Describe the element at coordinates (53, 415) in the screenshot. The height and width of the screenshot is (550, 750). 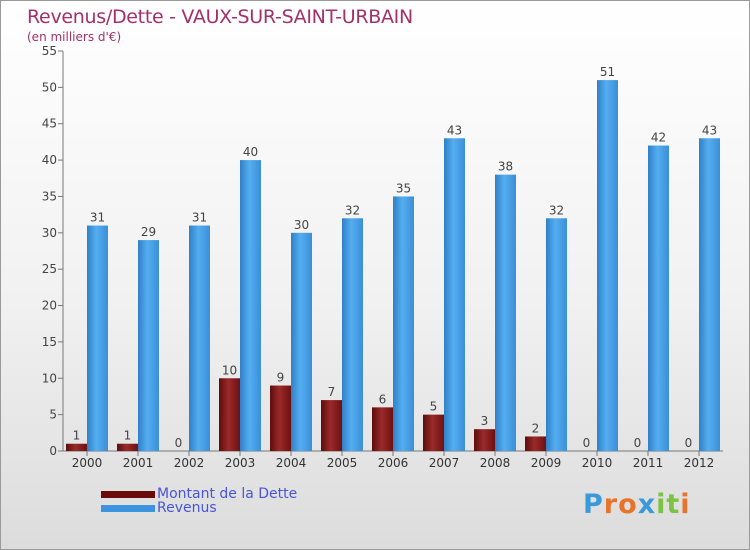
I see `y-tick-label: 5` at that location.